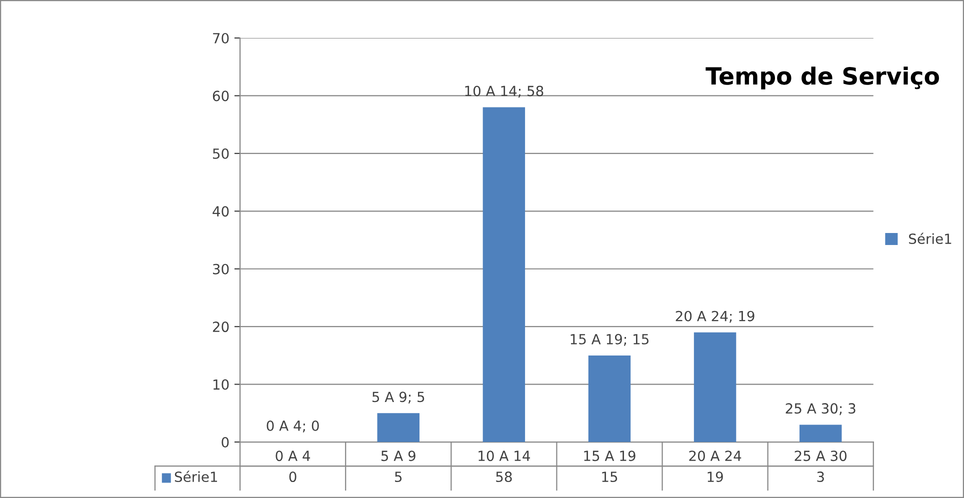 The height and width of the screenshot is (498, 964). I want to click on x-tick-label: 20 A 24, so click(715, 456).